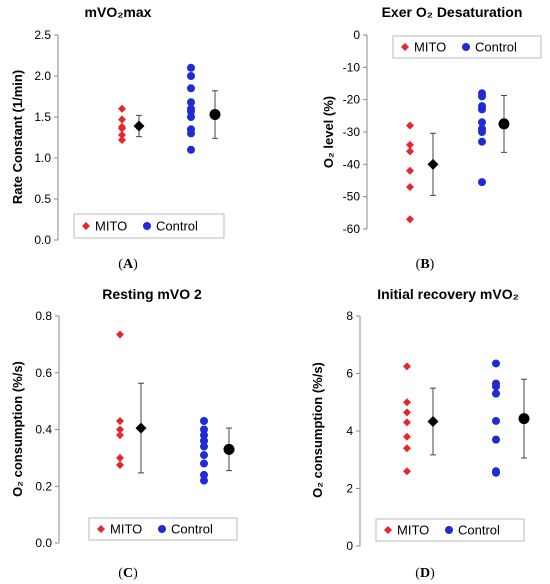 The height and width of the screenshot is (584, 550). Describe the element at coordinates (43, 373) in the screenshot. I see `y-tick-label: 0.6` at that location.